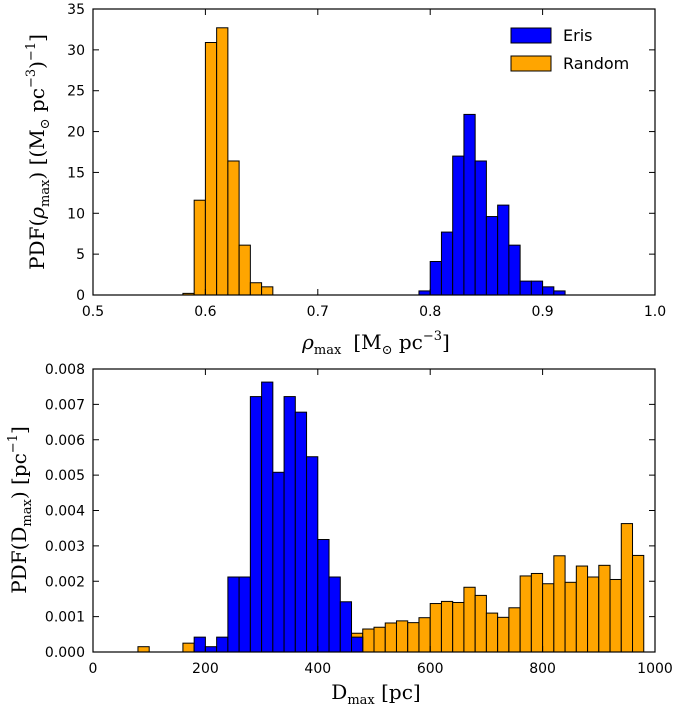 This screenshot has height=706, width=686. Describe the element at coordinates (596, 63) in the screenshot. I see `legend-label-random: Random` at that location.